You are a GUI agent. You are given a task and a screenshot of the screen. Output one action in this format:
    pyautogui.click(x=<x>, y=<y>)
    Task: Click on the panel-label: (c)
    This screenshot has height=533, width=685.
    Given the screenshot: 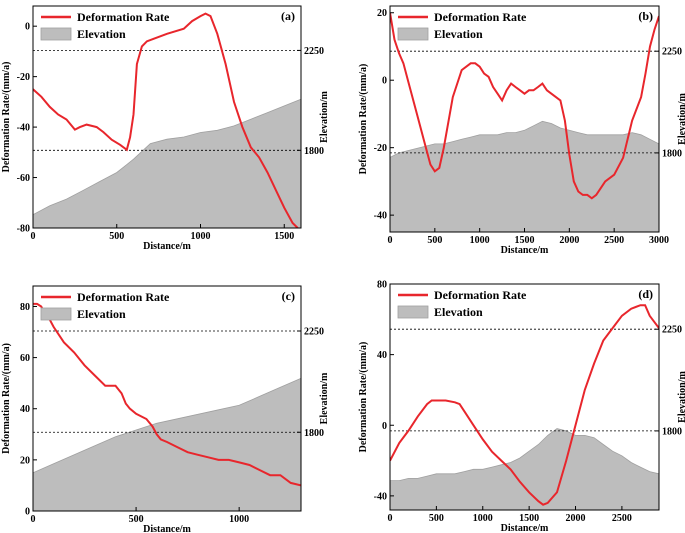 What is the action you would take?
    pyautogui.click(x=288, y=296)
    